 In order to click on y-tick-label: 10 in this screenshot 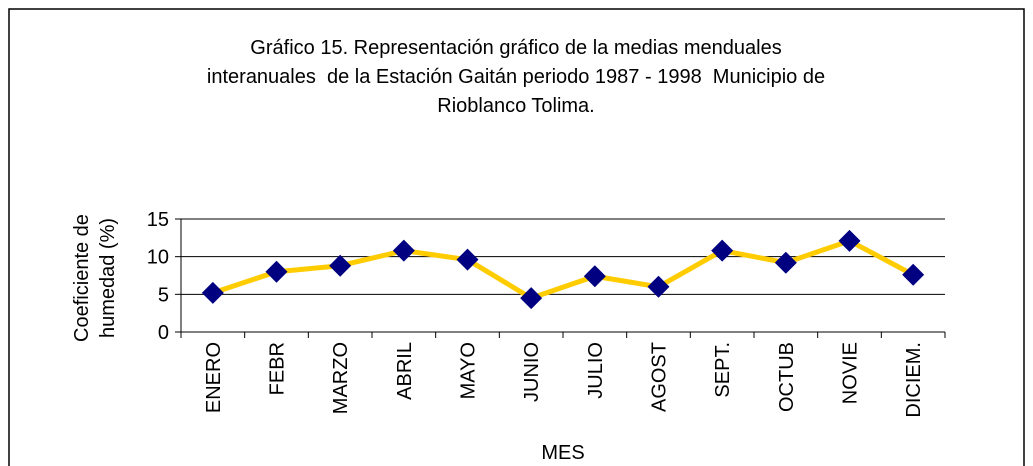, I will do `click(158, 258)`.